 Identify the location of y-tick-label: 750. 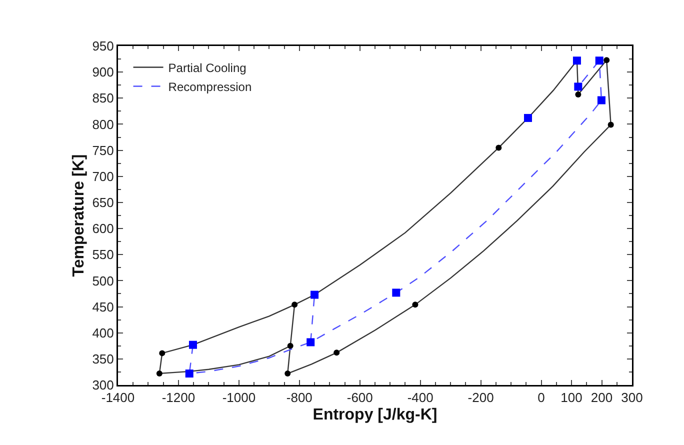
(103, 150).